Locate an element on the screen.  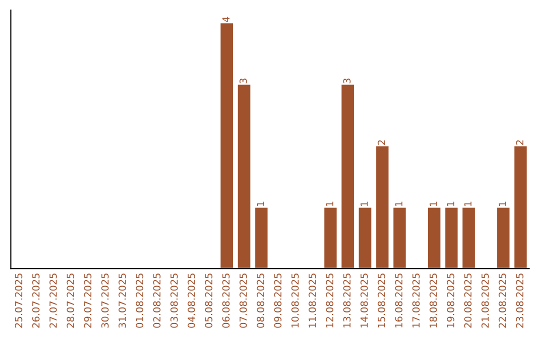
data-label: 4 is located at coordinates (226, 19).